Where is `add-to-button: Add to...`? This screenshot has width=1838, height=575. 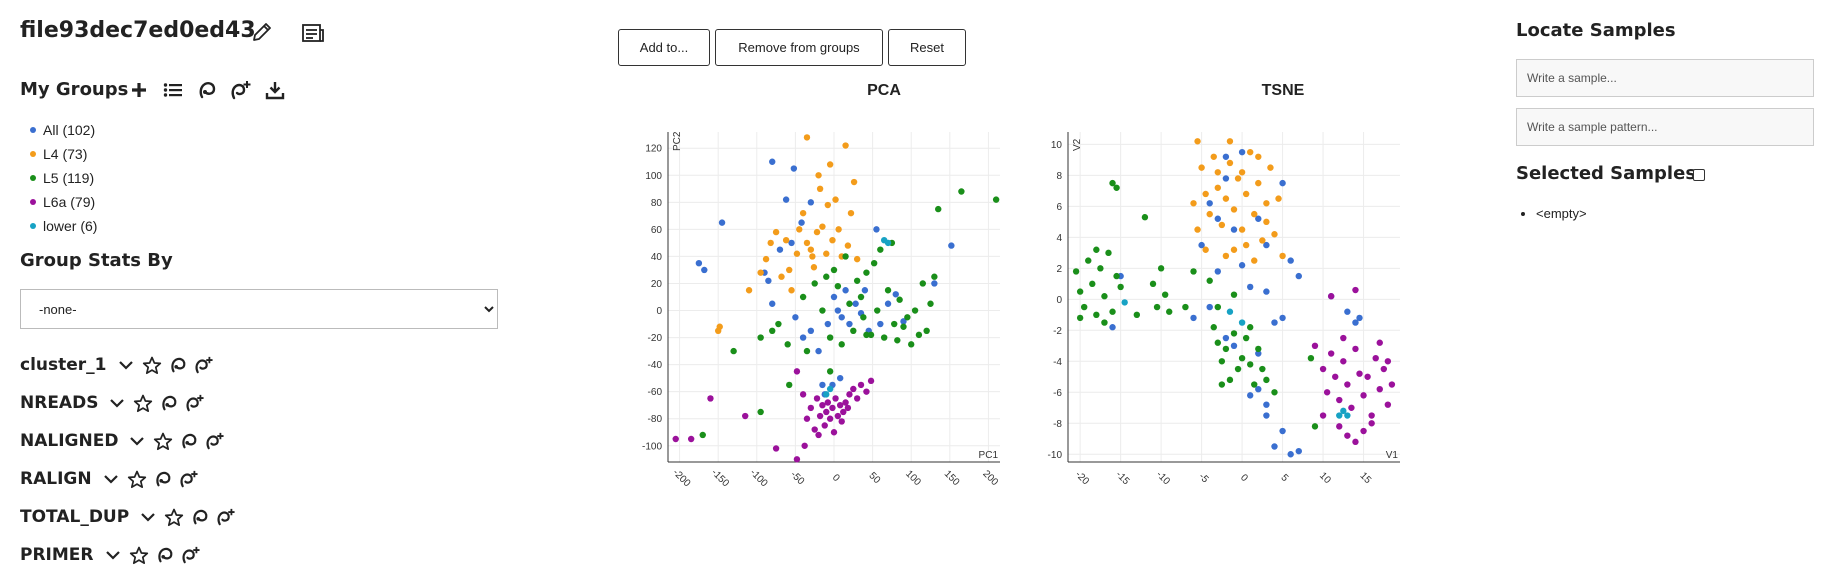 add-to-button: Add to... is located at coordinates (664, 47).